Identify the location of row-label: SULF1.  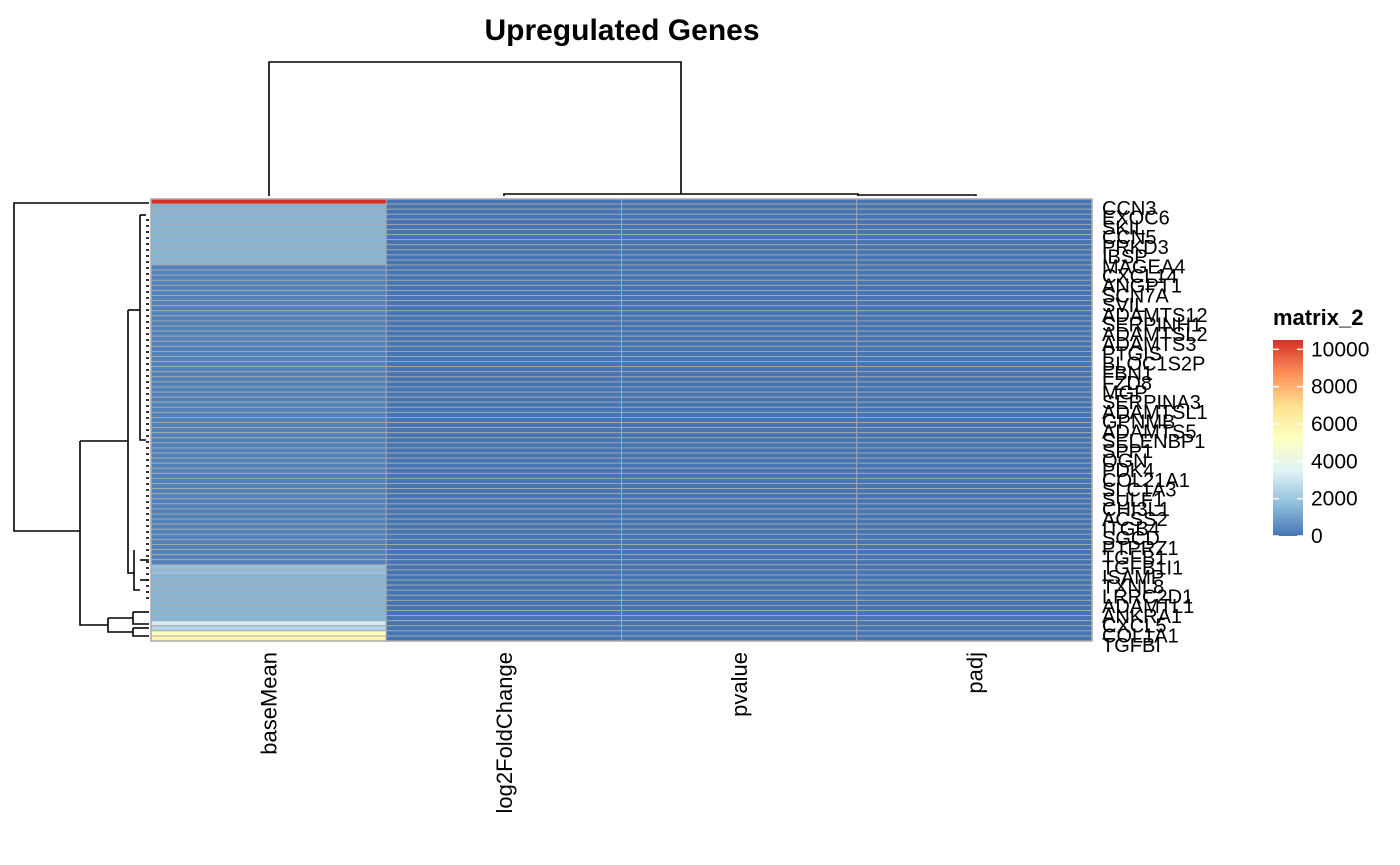
(1133, 500).